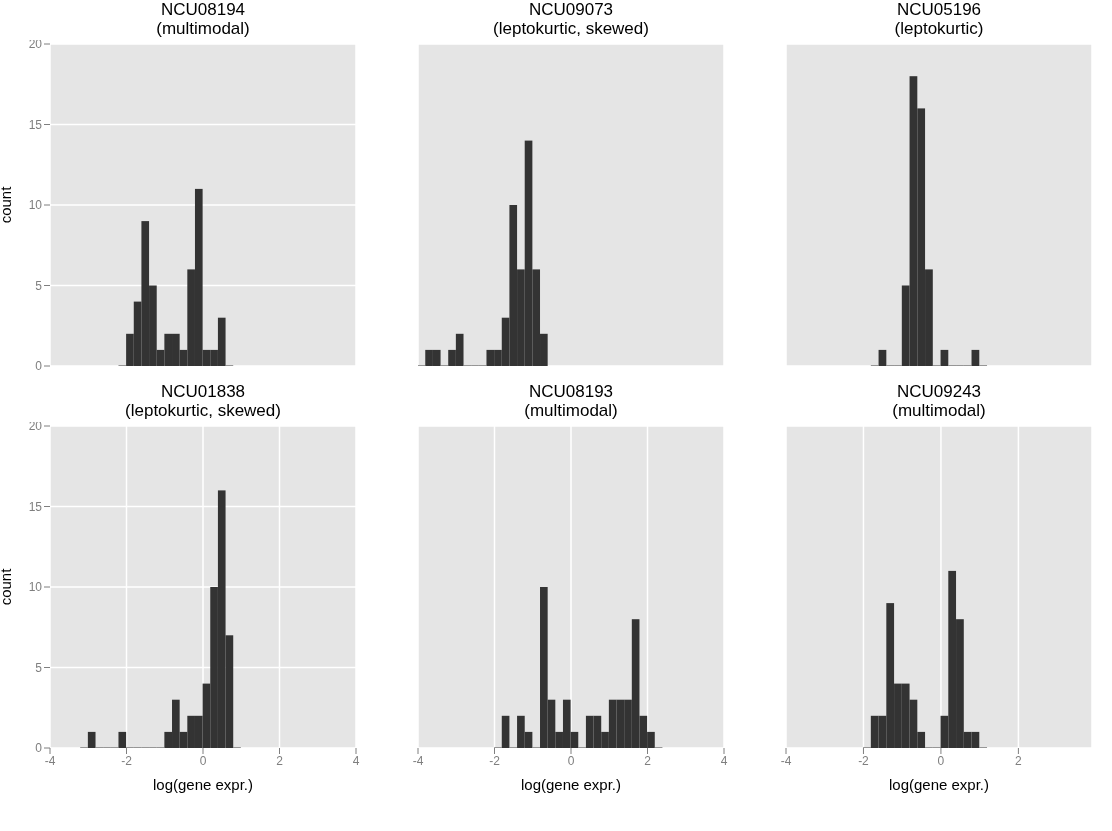 This screenshot has height=831, width=1112. Describe the element at coordinates (939, 401) in the screenshot. I see `chart-title: NCU09243 (multimodal)` at that location.